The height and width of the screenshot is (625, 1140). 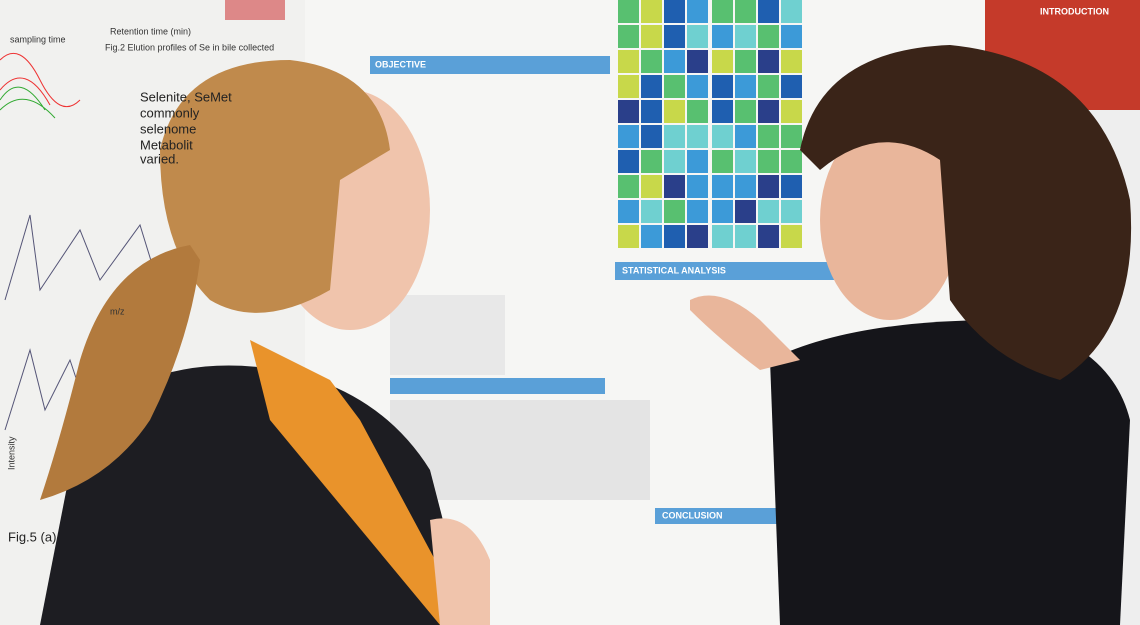 I want to click on legend-bars, so click(x=255, y=10).